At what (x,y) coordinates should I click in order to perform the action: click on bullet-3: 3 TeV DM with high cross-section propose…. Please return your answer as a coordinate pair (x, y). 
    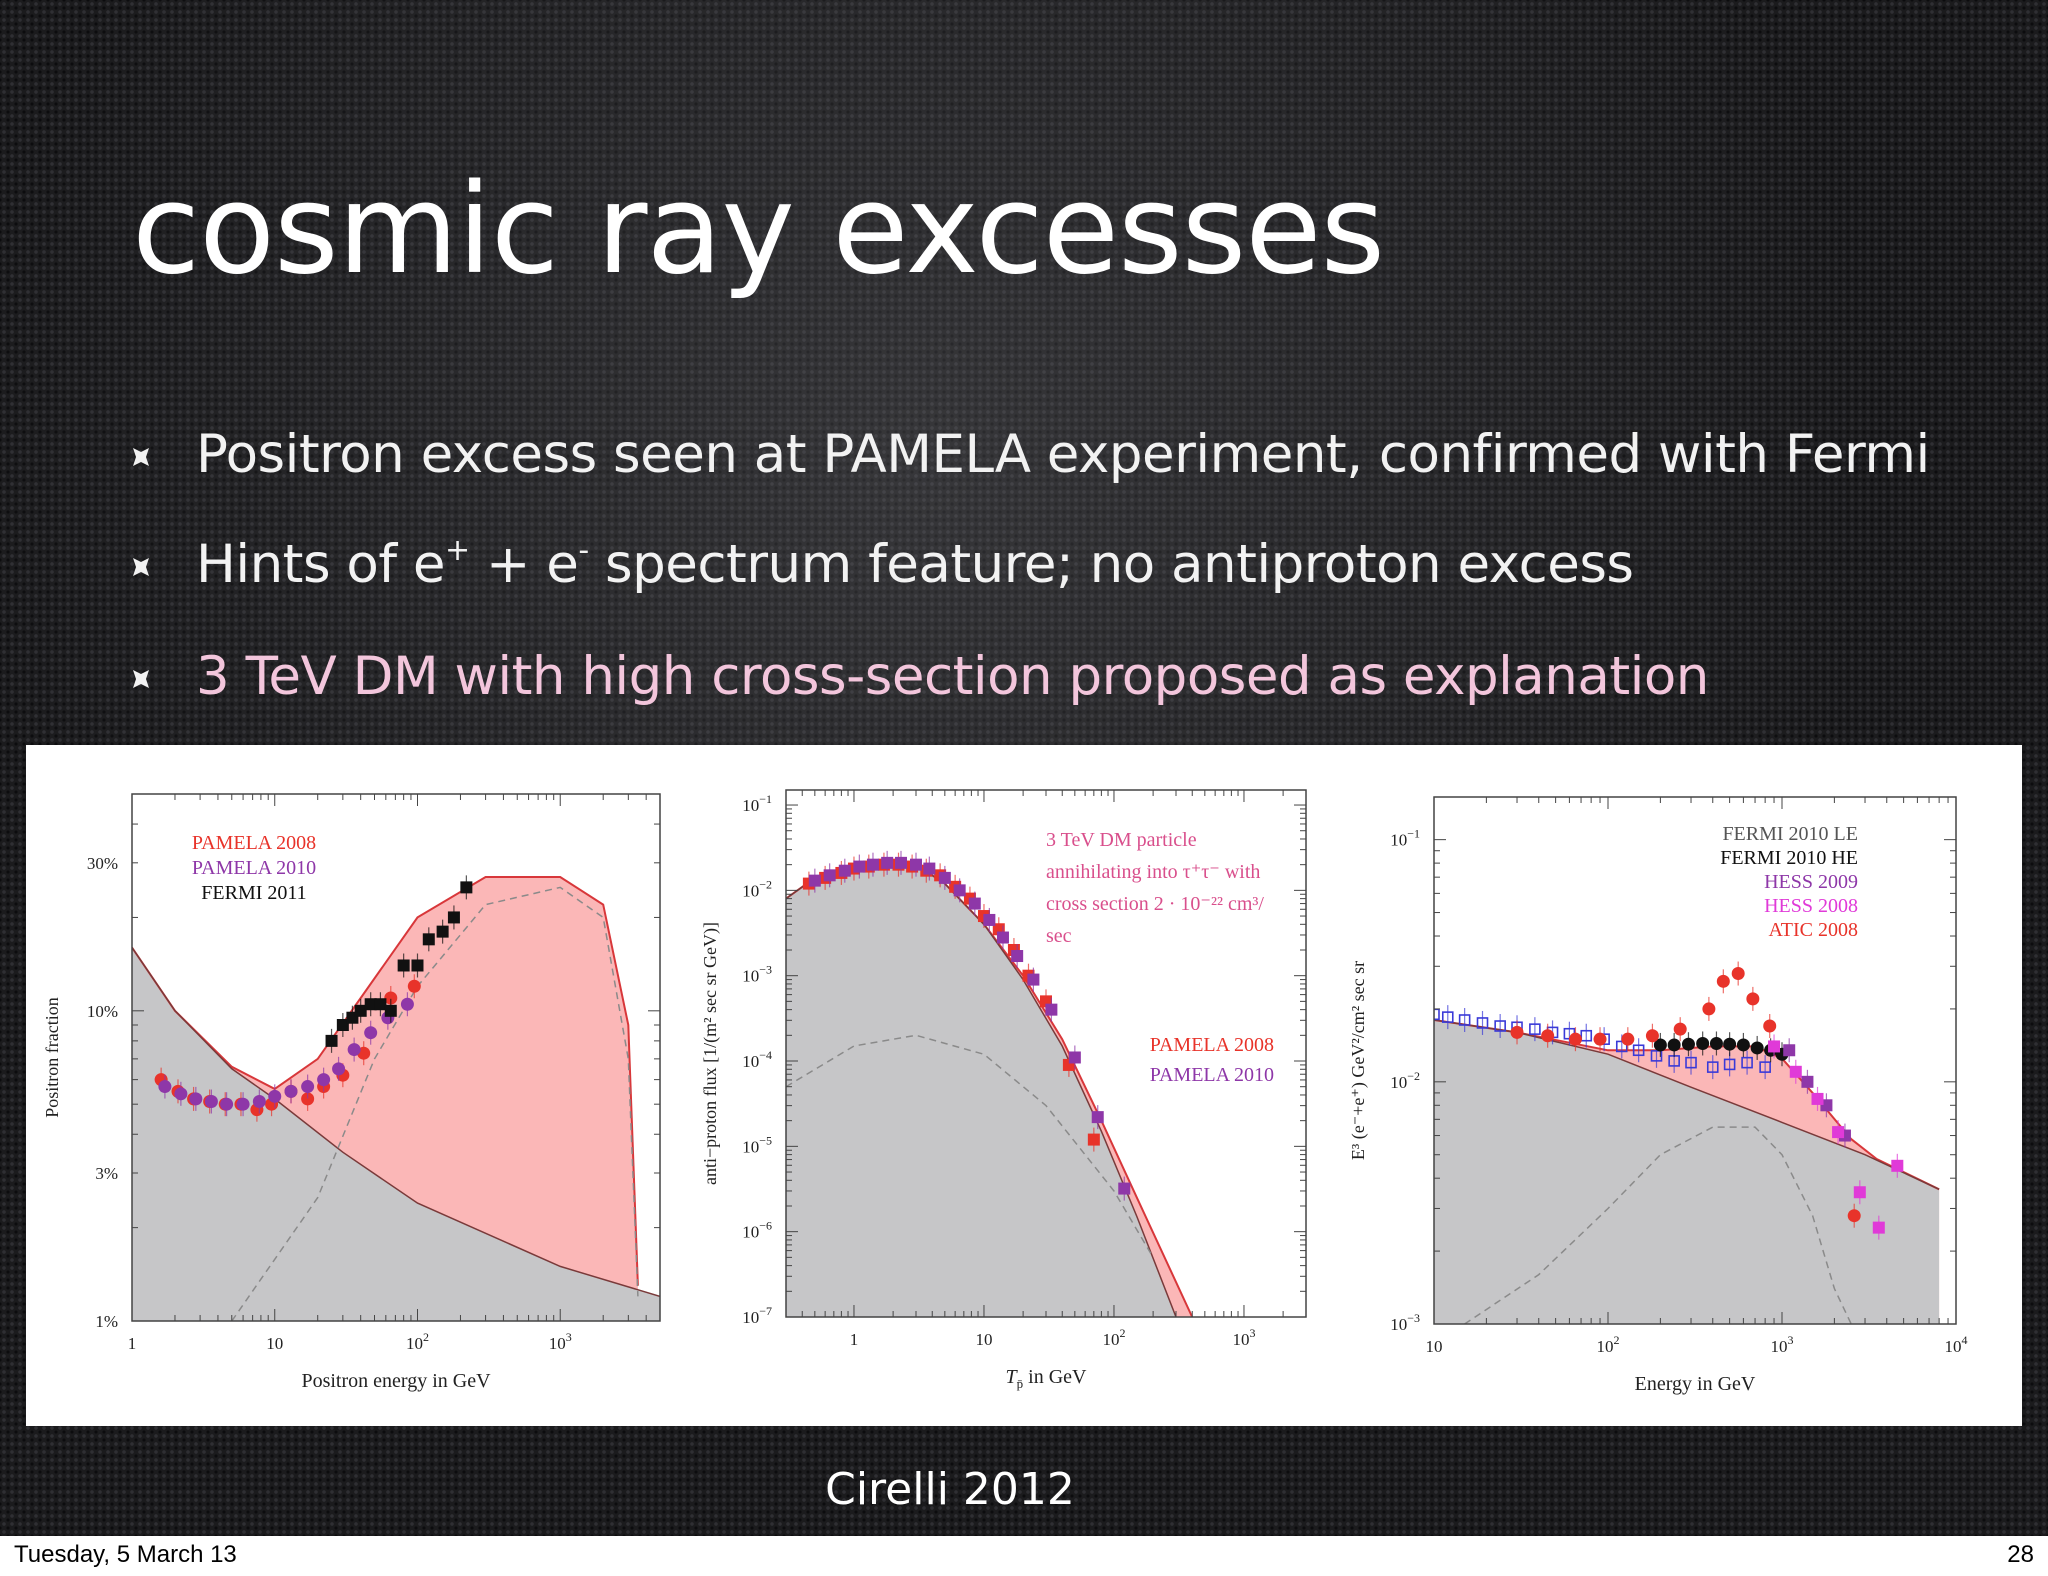
    Looking at the image, I should click on (921, 676).